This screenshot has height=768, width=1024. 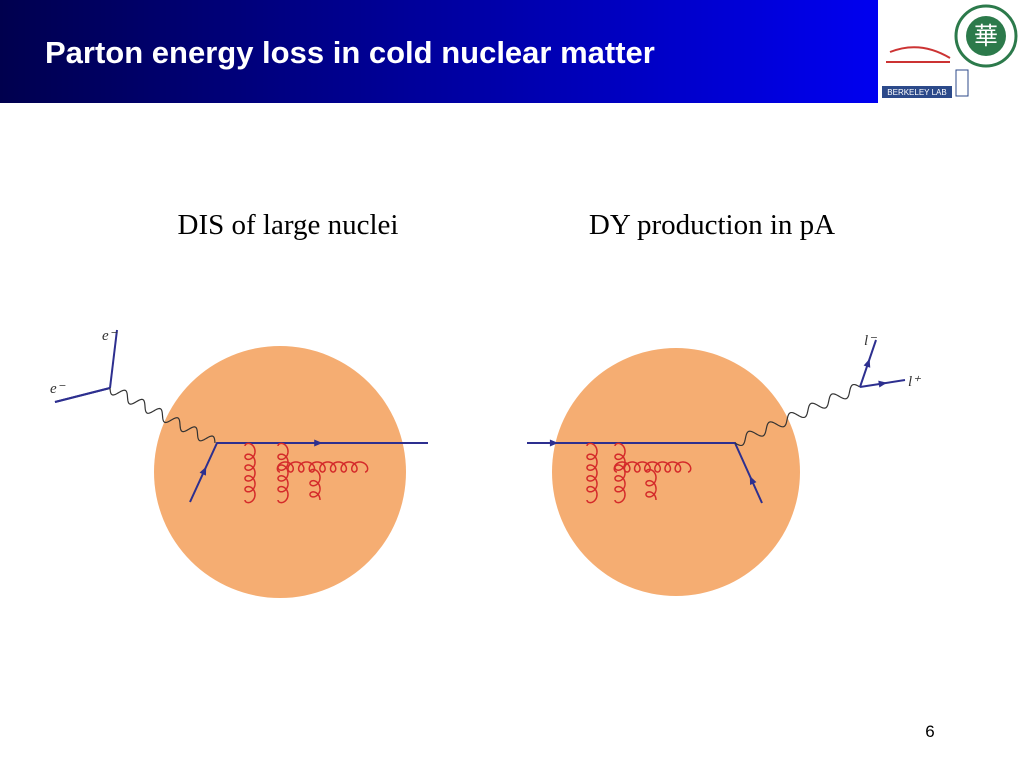 What do you see at coordinates (986, 36) in the screenshot?
I see `university-logo: 華` at bounding box center [986, 36].